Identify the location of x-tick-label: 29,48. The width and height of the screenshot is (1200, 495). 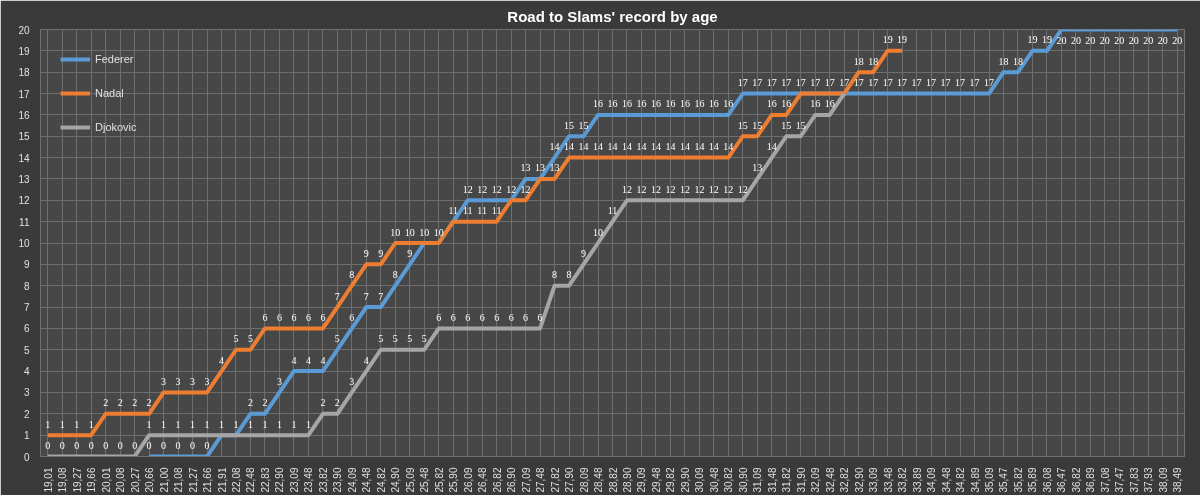
(656, 480).